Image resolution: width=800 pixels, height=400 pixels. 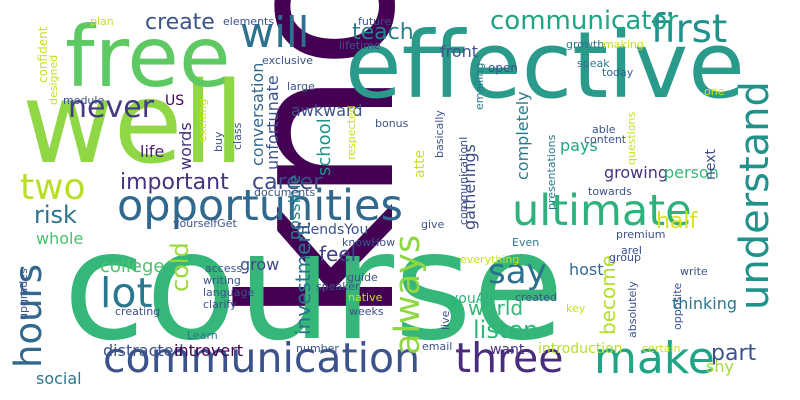 I want to click on word-youAll: youAll, so click(x=472, y=299).